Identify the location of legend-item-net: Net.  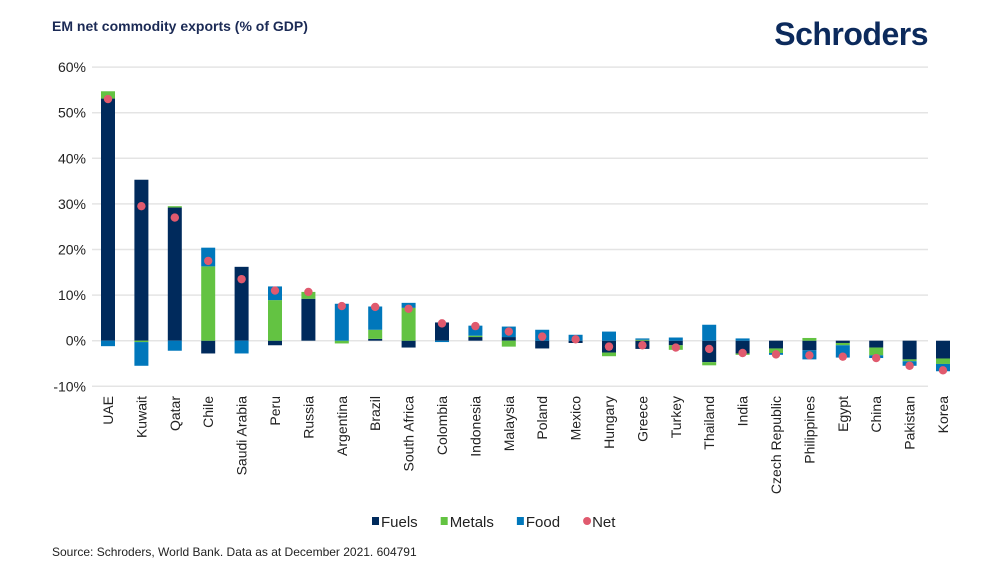
(599, 522).